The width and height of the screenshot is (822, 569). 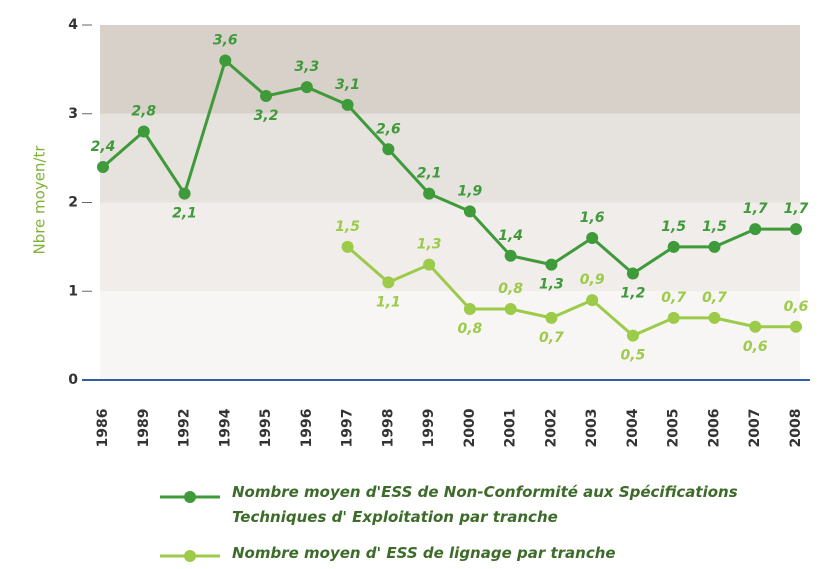 What do you see at coordinates (551, 428) in the screenshot?
I see `x-tick-label: 2002` at bounding box center [551, 428].